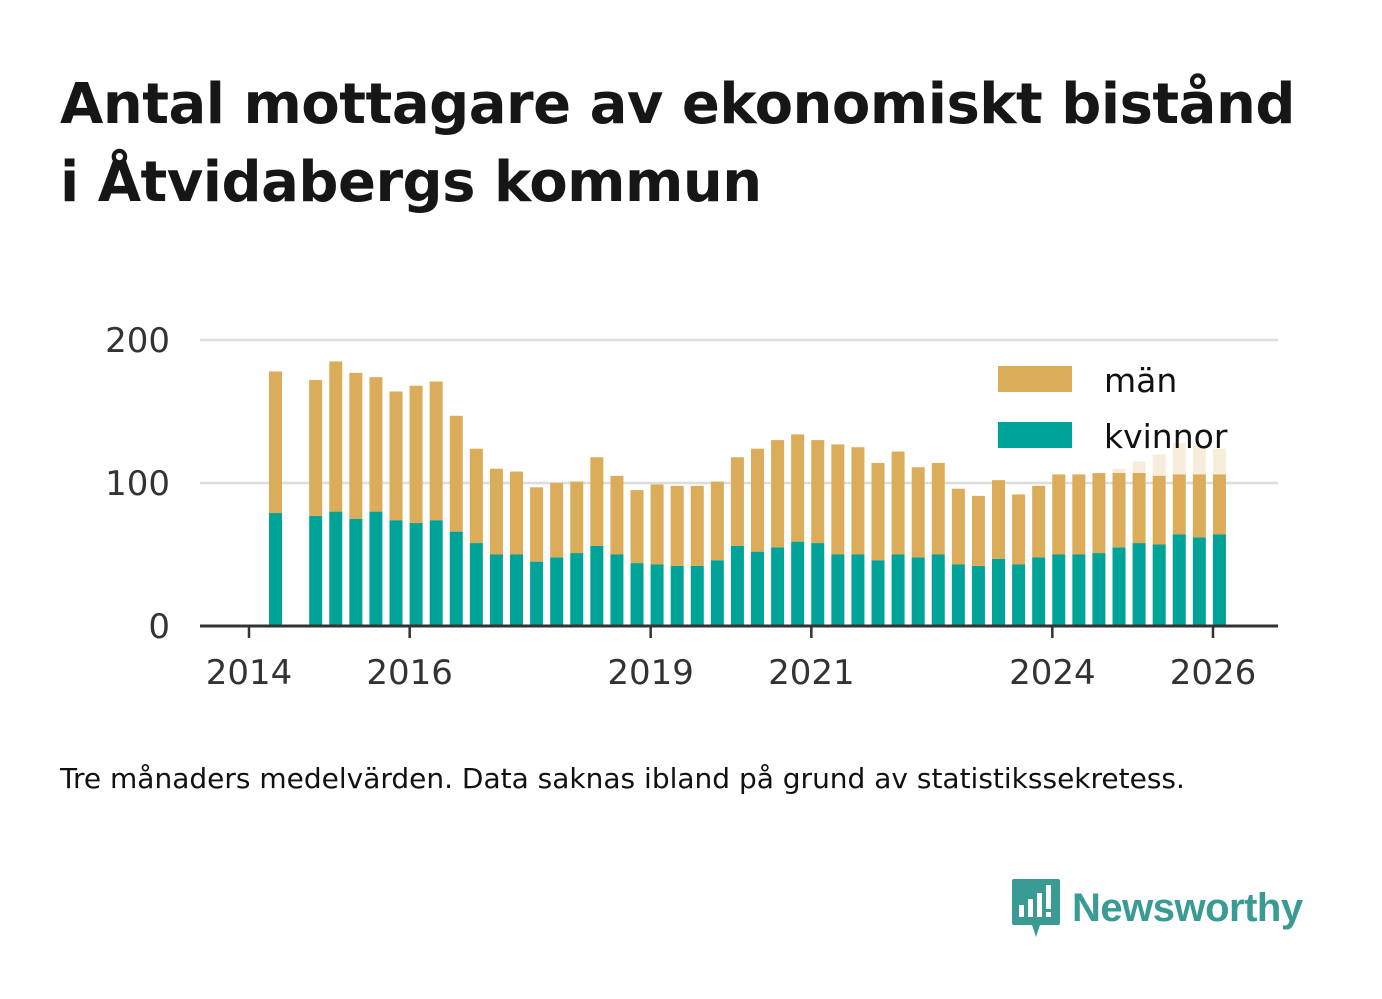 This screenshot has width=1382, height=999. Describe the element at coordinates (811, 673) in the screenshot. I see `x-tick-label-2021: 2021` at that location.